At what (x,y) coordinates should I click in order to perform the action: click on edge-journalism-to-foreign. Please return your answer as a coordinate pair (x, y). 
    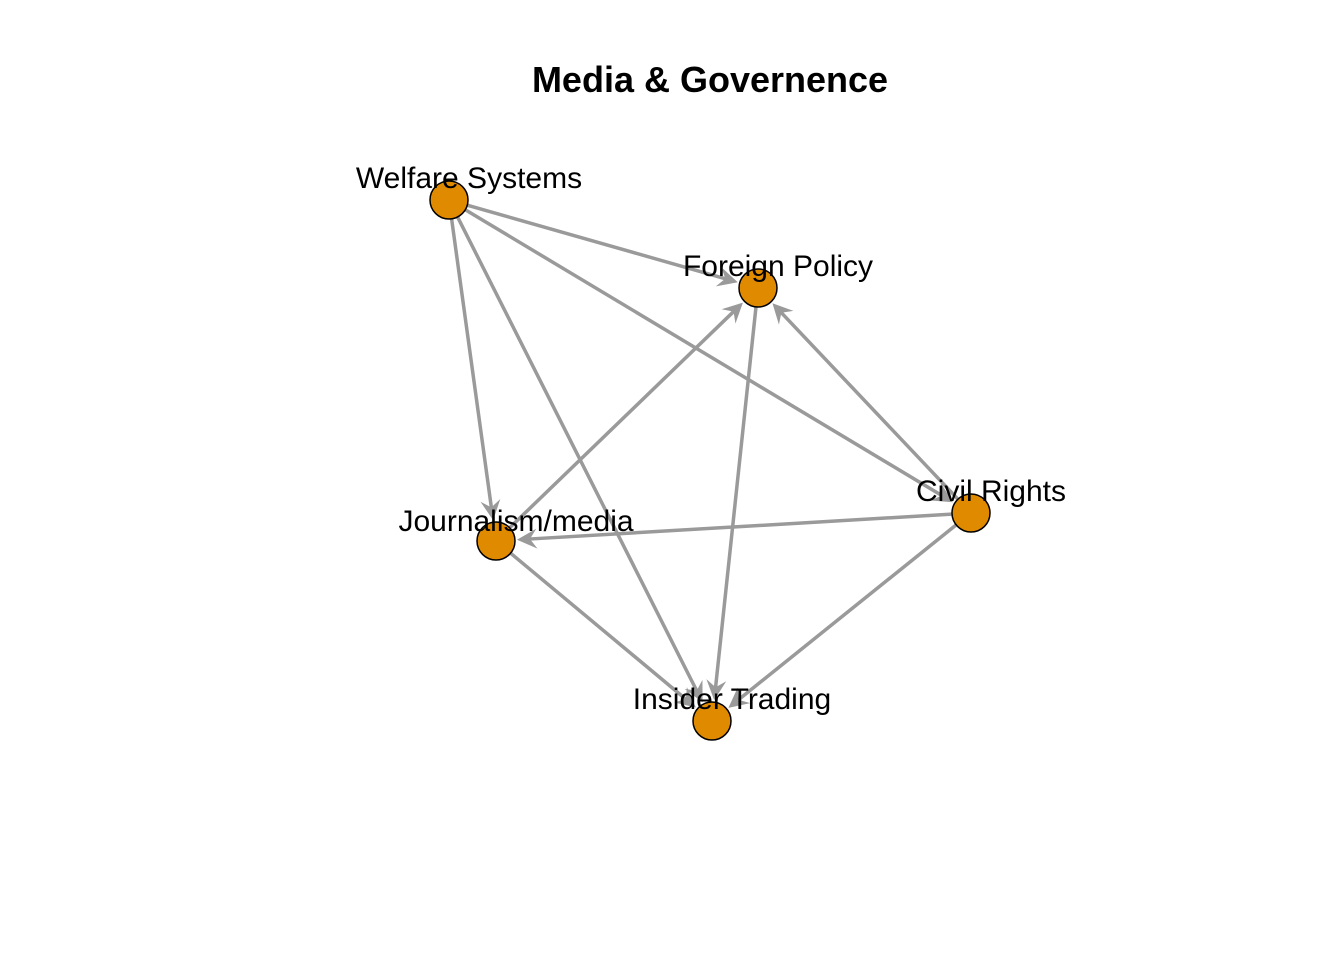
    Looking at the image, I should click on (625, 416).